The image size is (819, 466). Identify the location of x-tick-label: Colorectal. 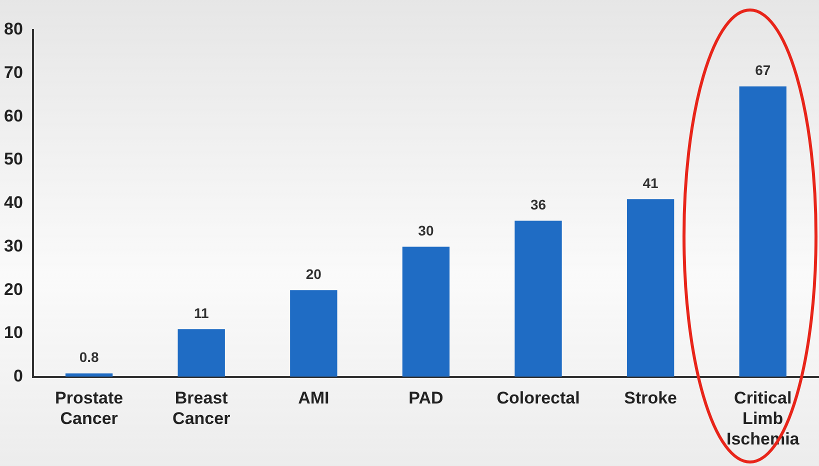
(538, 398).